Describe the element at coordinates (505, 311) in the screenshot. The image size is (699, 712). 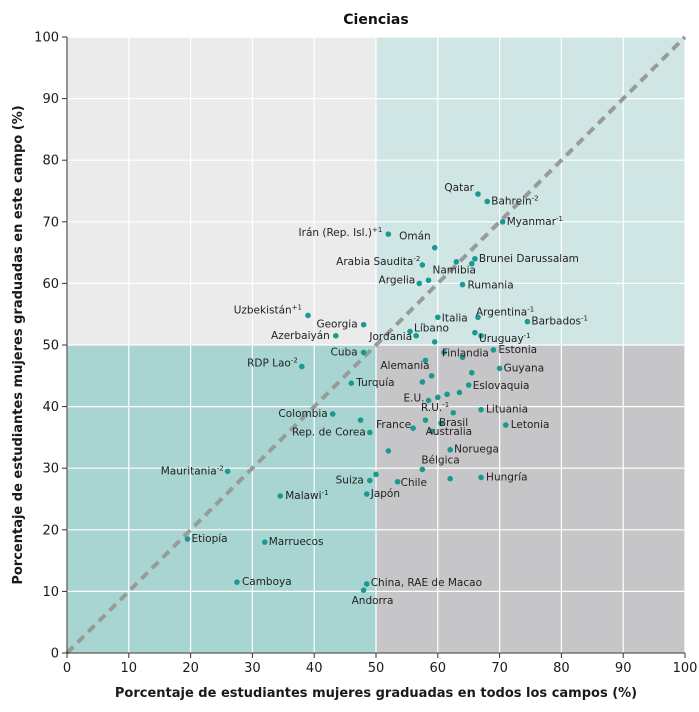
I see `point-label: Argentina-1` at that location.